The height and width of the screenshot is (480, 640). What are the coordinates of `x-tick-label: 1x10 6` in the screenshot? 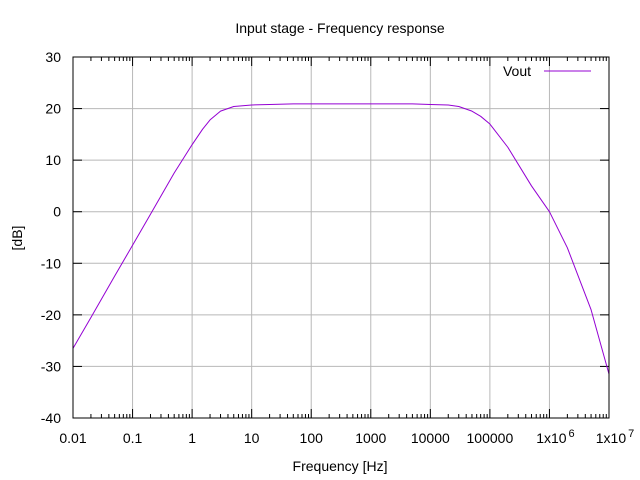 It's located at (555, 437).